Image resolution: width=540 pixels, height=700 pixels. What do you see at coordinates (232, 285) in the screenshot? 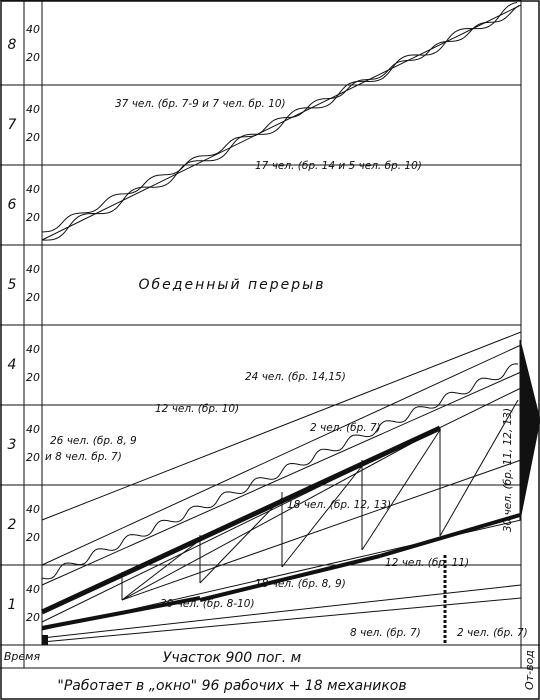
I see `break-label: Обеденный перерыв` at bounding box center [232, 285].